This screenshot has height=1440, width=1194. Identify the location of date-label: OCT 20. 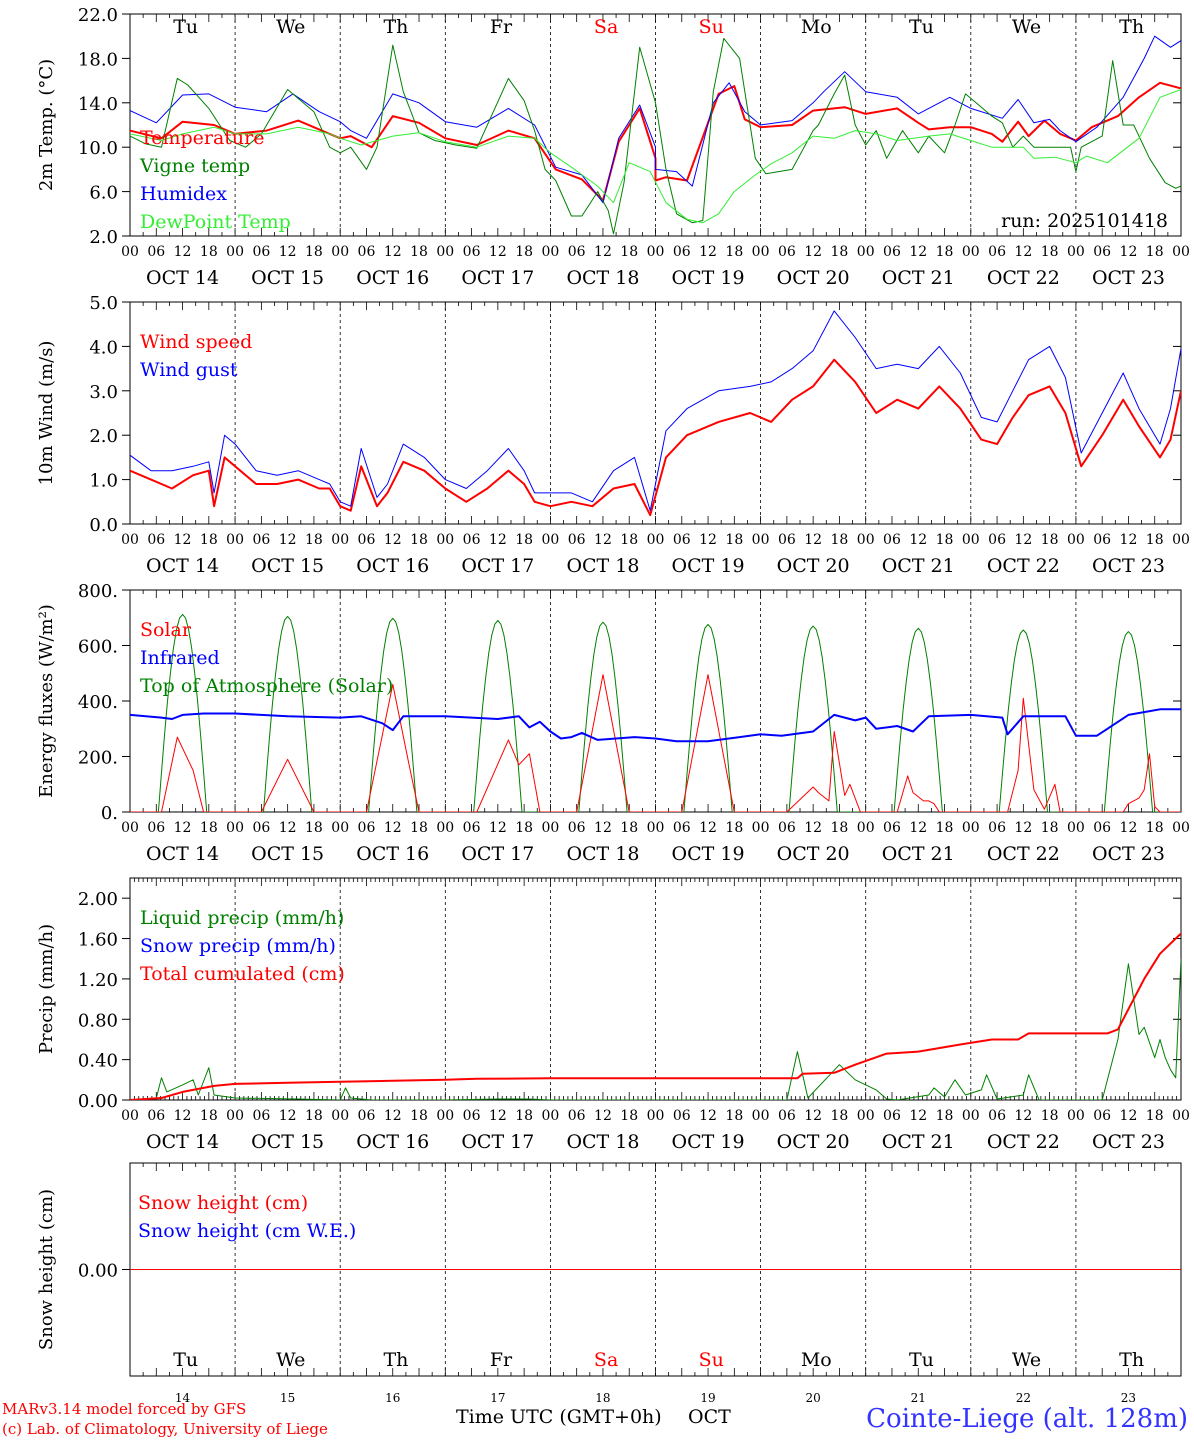
(813, 278).